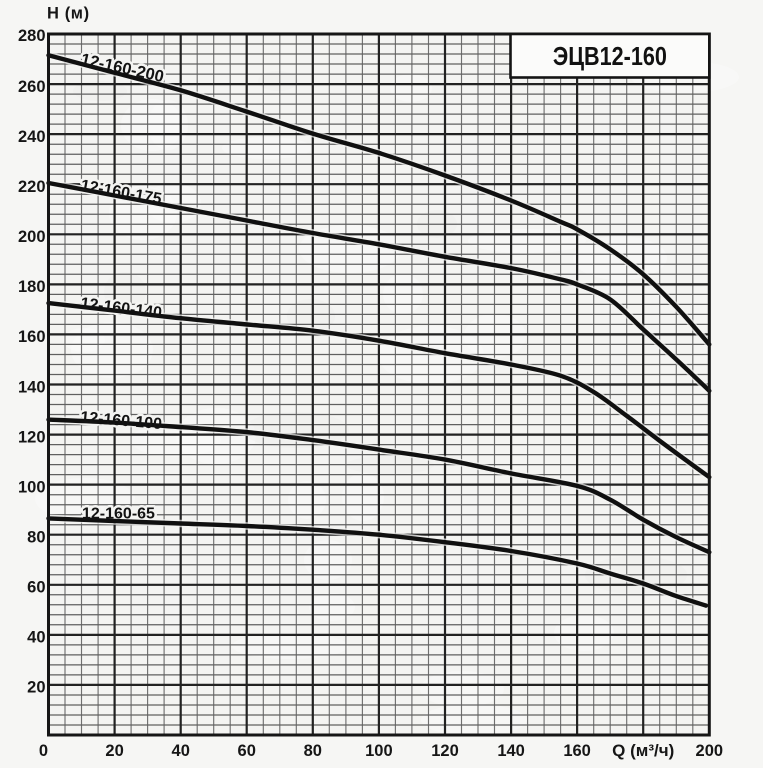 This screenshot has width=763, height=768. I want to click on svg-text: 260, so click(32, 87).